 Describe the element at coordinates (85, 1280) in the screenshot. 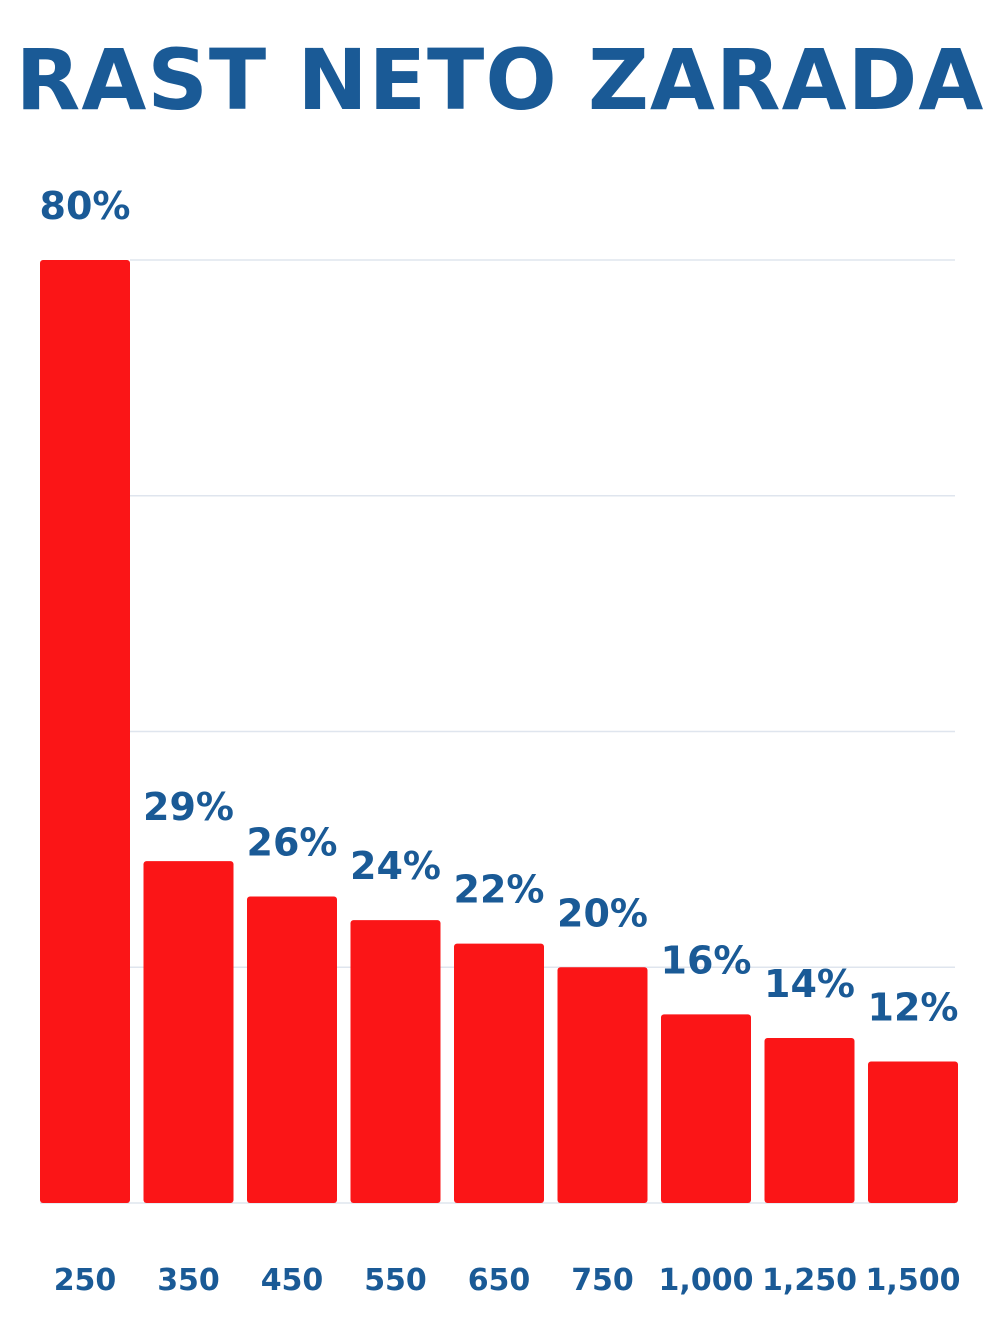

I see `x-tick-label-250: 250` at that location.